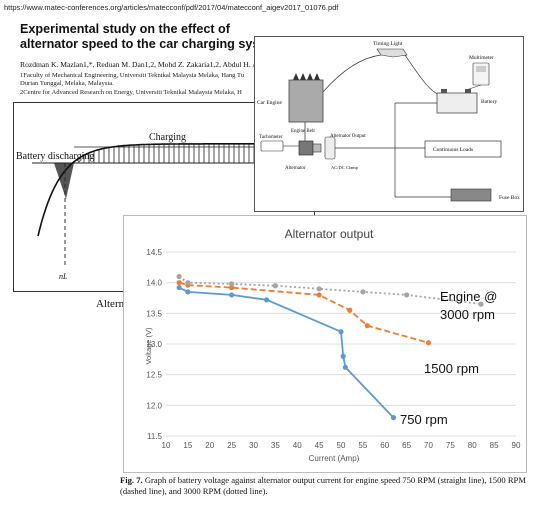  What do you see at coordinates (317, 148) in the screenshot?
I see `alternator-pulley` at bounding box center [317, 148].